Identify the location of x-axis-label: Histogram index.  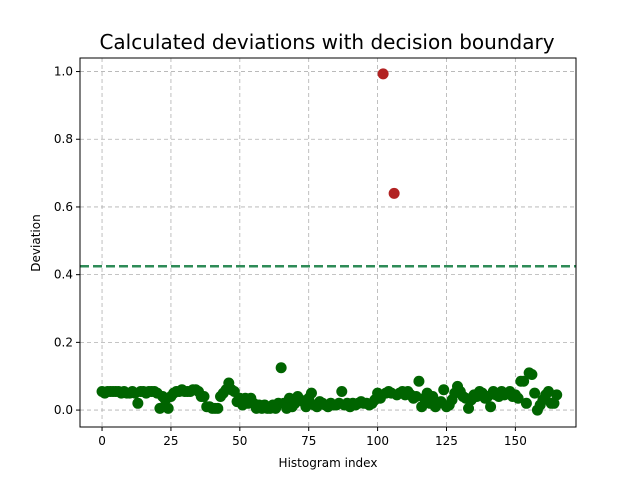
(328, 463).